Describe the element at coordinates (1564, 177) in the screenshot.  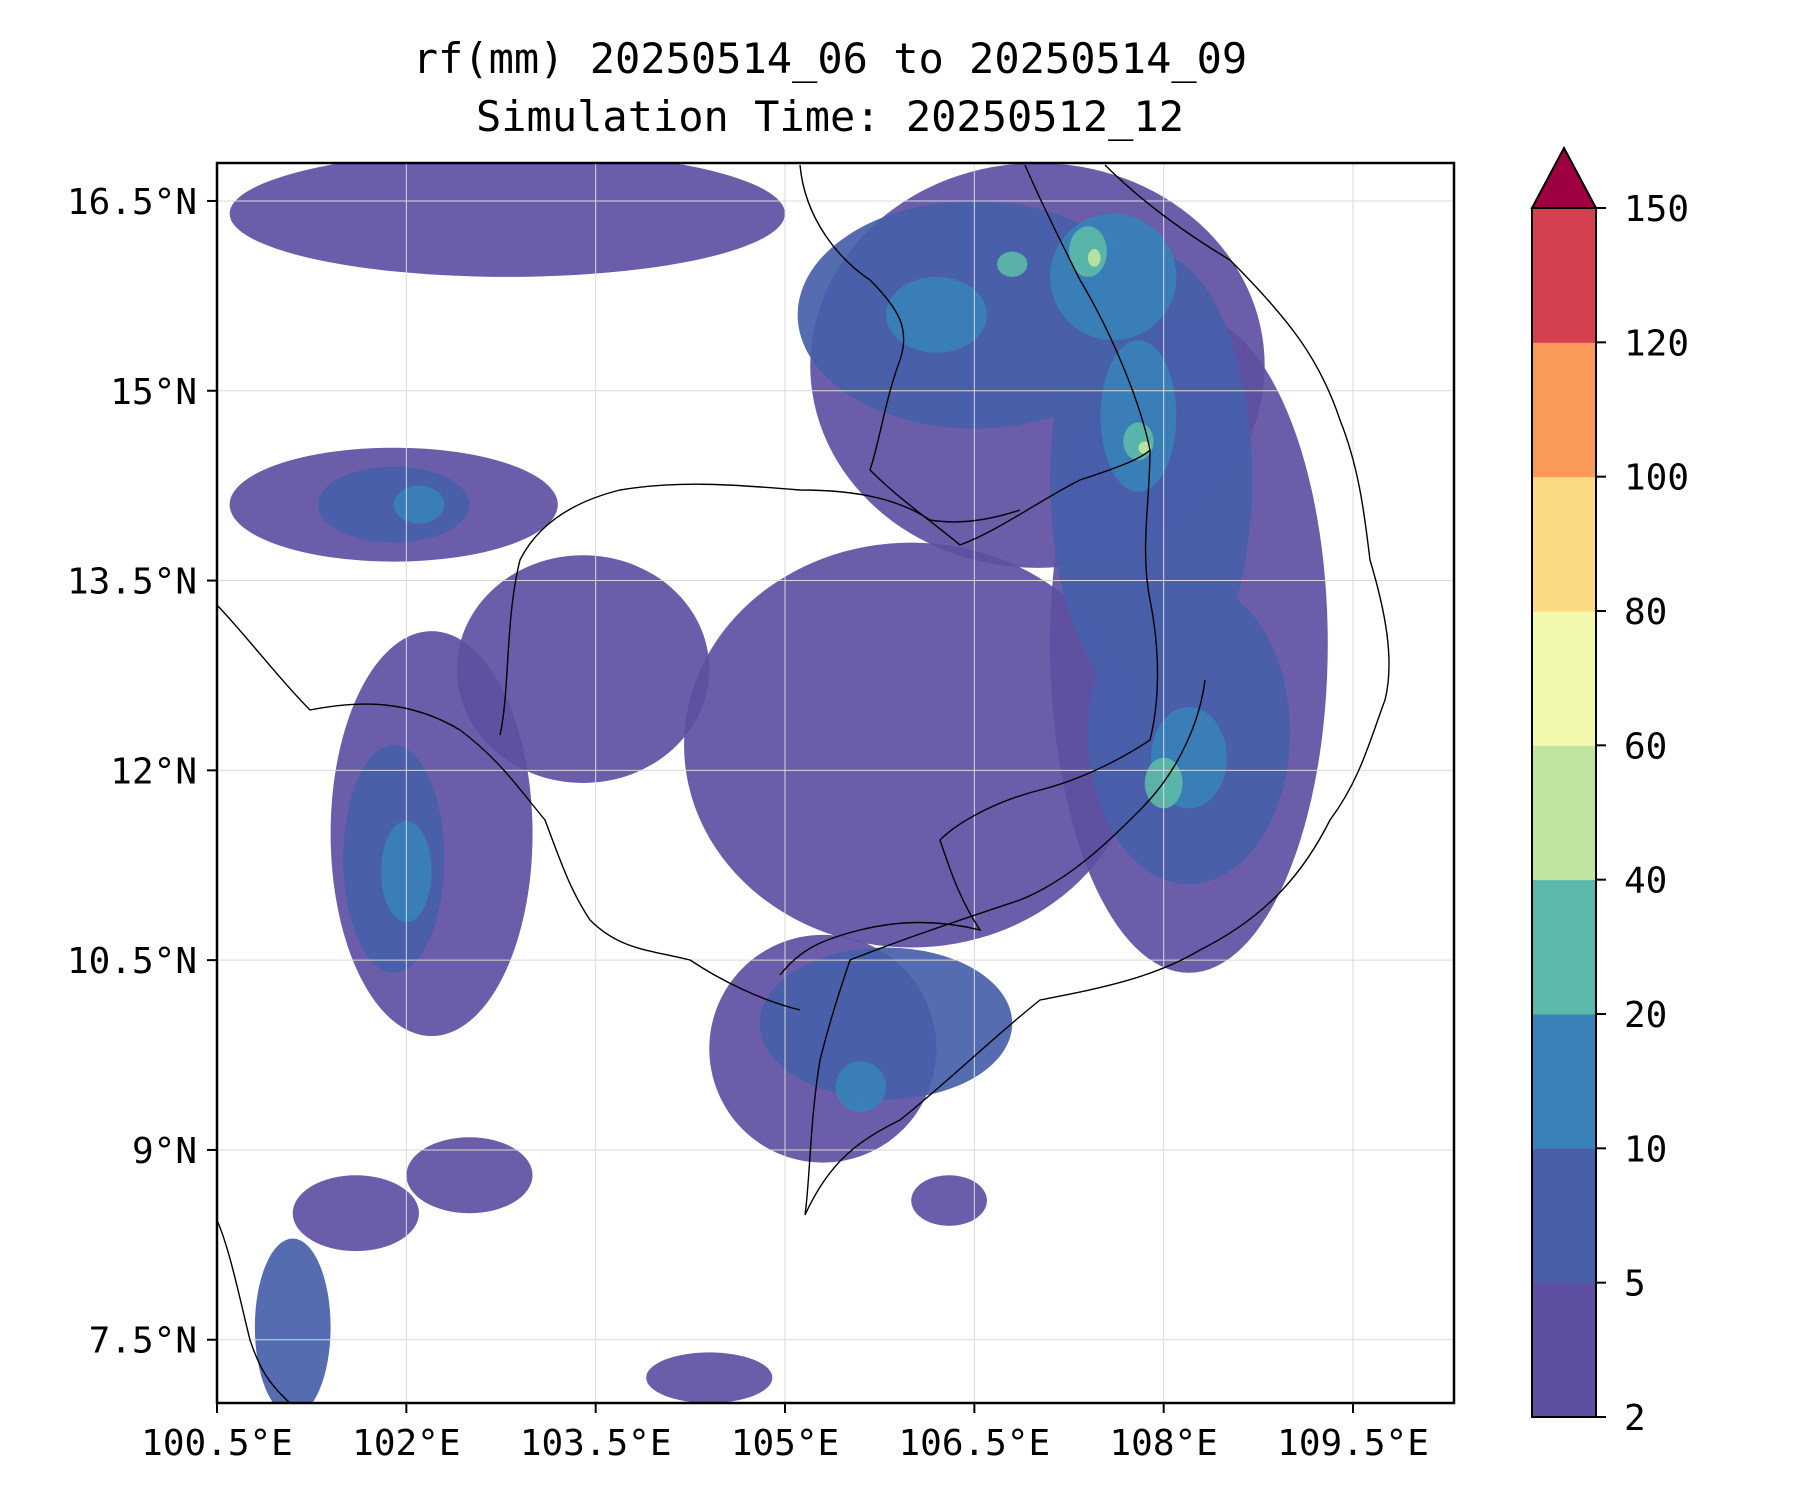
I see `colorbar-extend-arrow` at that location.